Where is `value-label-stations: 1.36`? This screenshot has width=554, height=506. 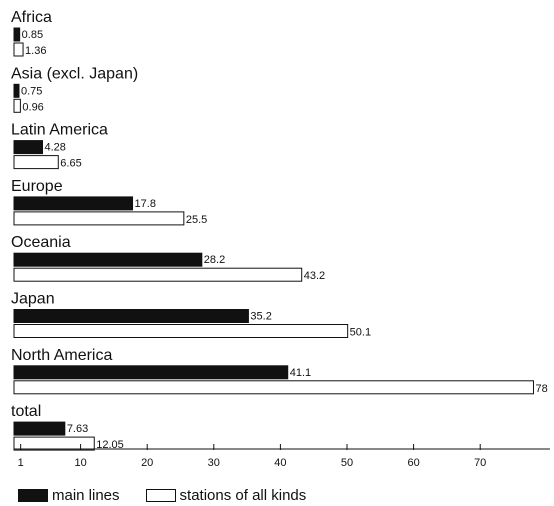 value-label-stations: 1.36 is located at coordinates (35, 51).